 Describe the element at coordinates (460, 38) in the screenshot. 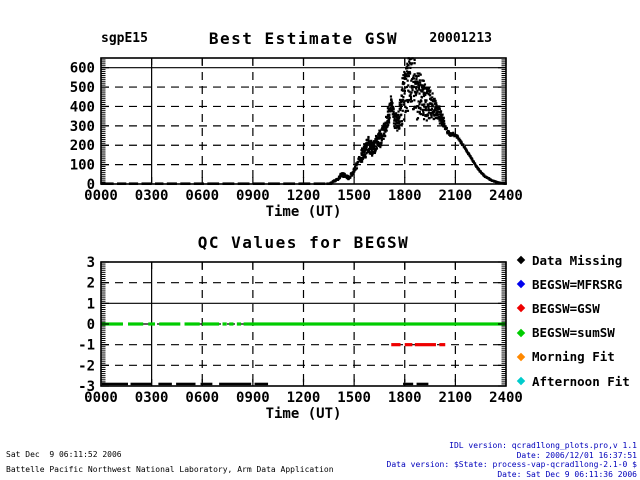

I see `date-label: 20001213` at that location.